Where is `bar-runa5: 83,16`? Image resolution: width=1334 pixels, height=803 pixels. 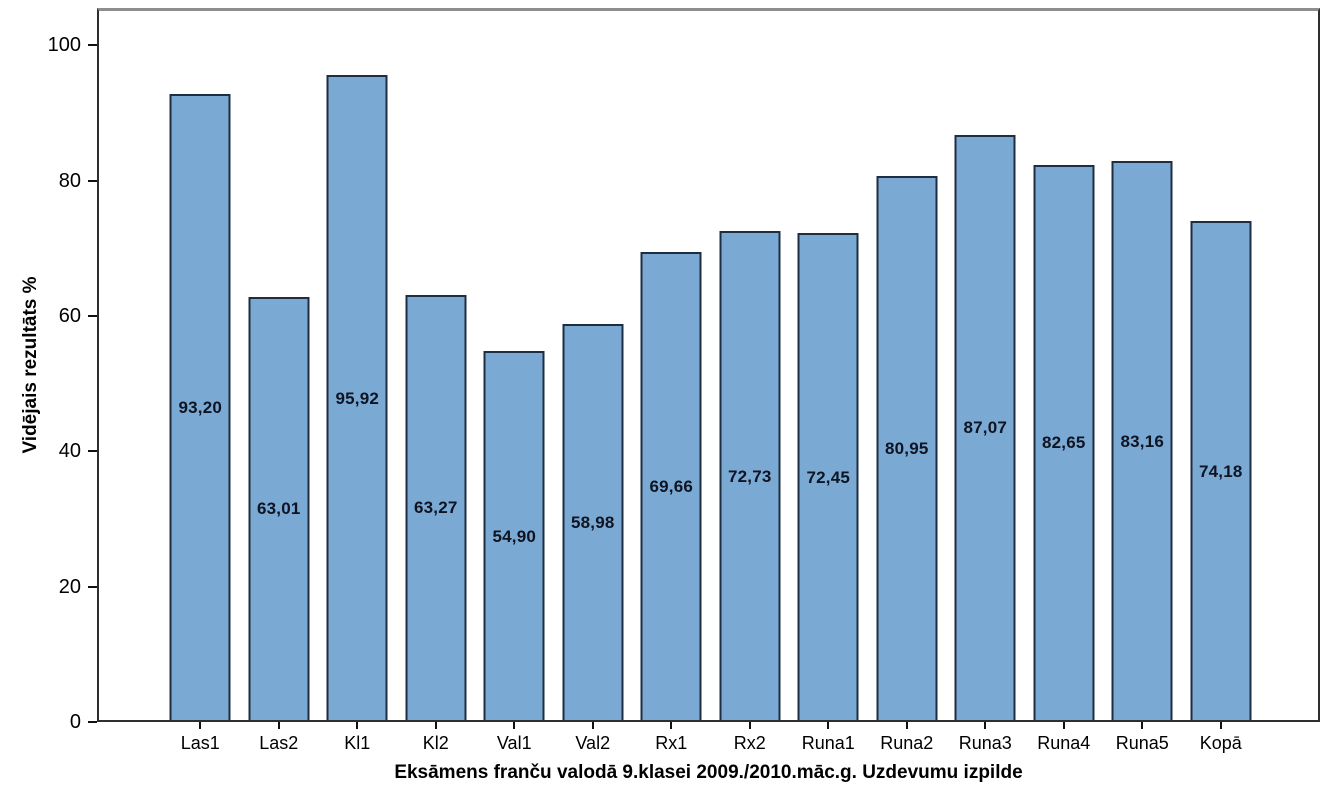
bar-runa5: 83,16 is located at coordinates (1142, 440).